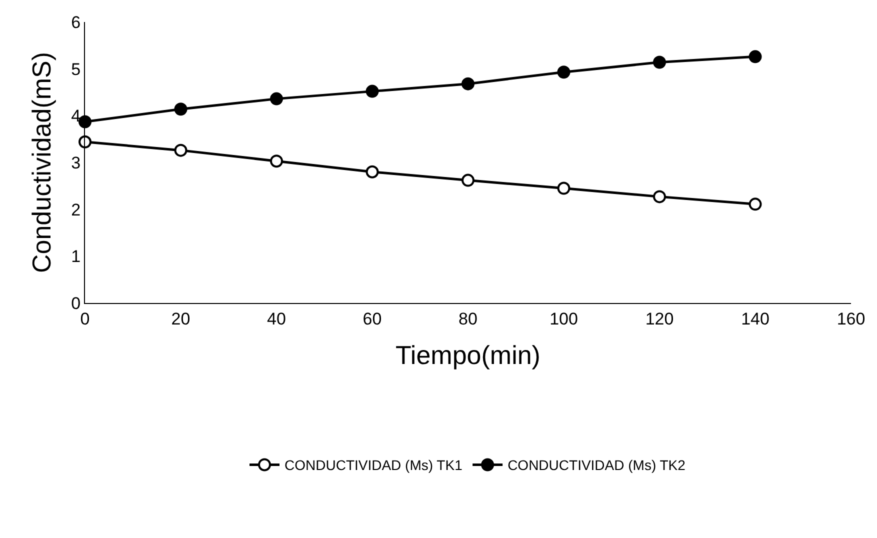 The width and height of the screenshot is (877, 538). Describe the element at coordinates (180, 318) in the screenshot. I see `x-tick-label: 20` at that location.